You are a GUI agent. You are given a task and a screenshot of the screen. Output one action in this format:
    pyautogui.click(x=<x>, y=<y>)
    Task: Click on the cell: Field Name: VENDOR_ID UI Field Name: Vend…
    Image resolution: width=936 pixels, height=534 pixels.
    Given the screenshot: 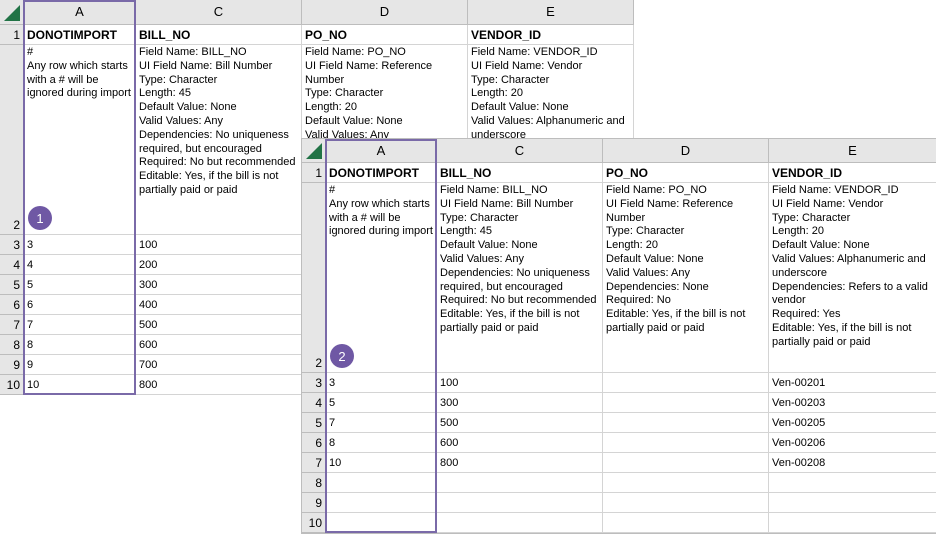 What is the action you would take?
    pyautogui.click(x=852, y=278)
    